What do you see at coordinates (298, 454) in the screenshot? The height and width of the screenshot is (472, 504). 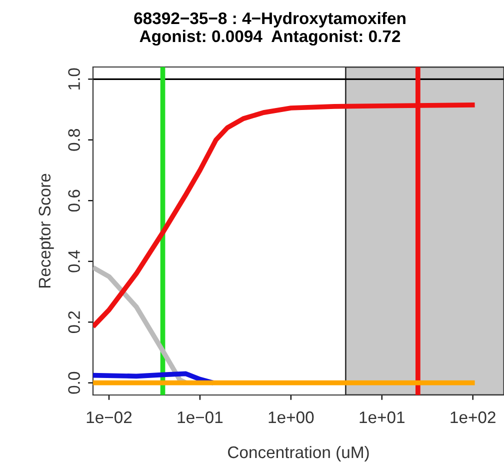 I see `x-axis-title: Concentration (uM)` at bounding box center [298, 454].